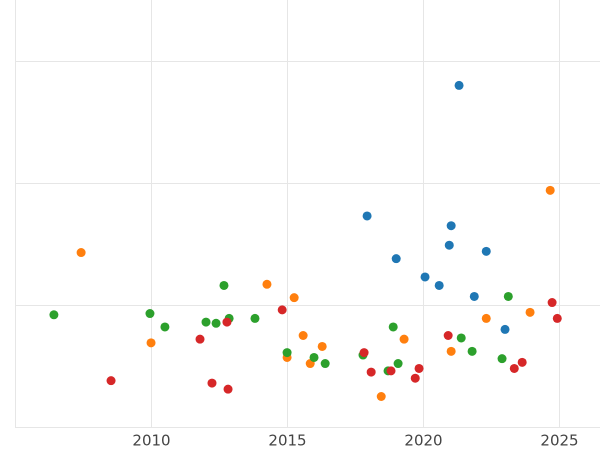  I want to click on x-tick-label: 2020, so click(423, 441).